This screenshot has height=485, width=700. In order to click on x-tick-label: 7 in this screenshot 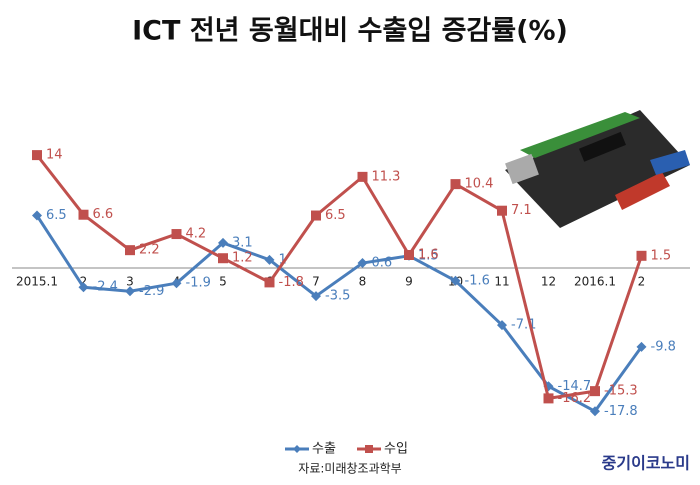, I will do `click(316, 281)`.